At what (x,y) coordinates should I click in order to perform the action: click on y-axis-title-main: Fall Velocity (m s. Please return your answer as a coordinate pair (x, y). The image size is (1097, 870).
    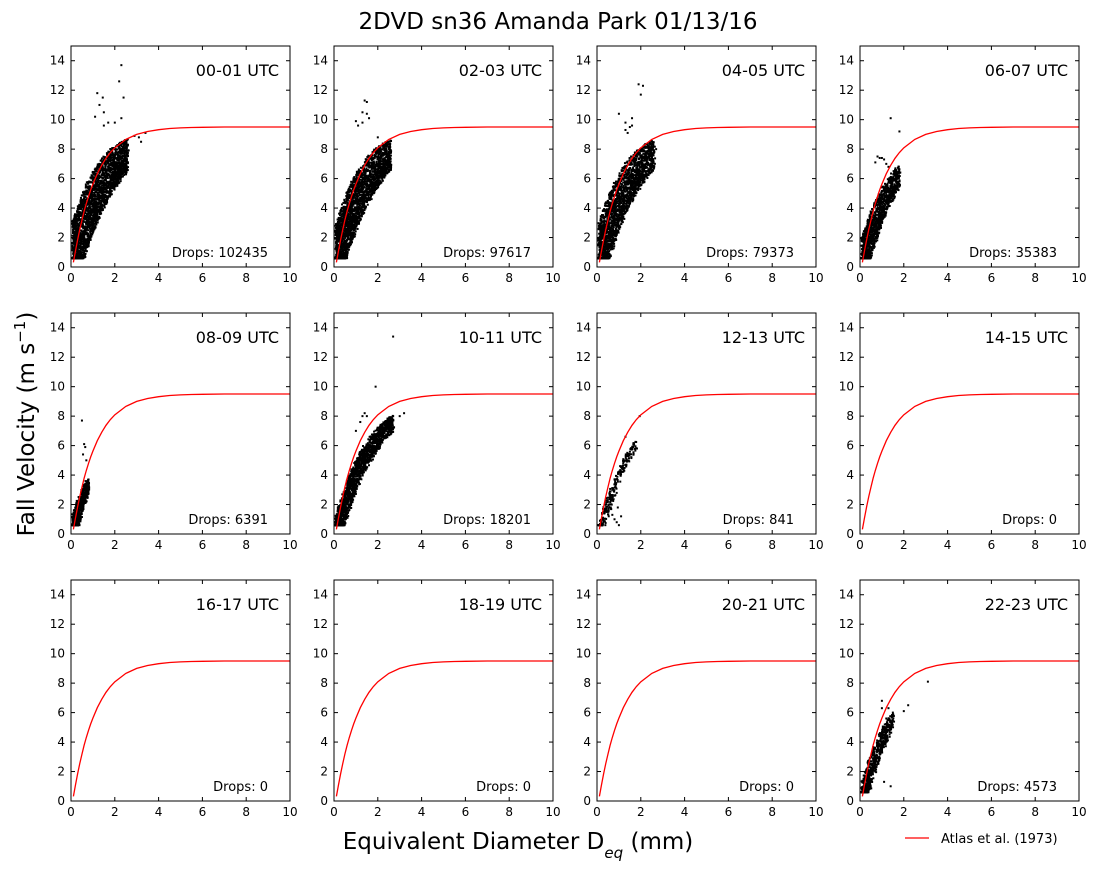
    Looking at the image, I should click on (27, 440).